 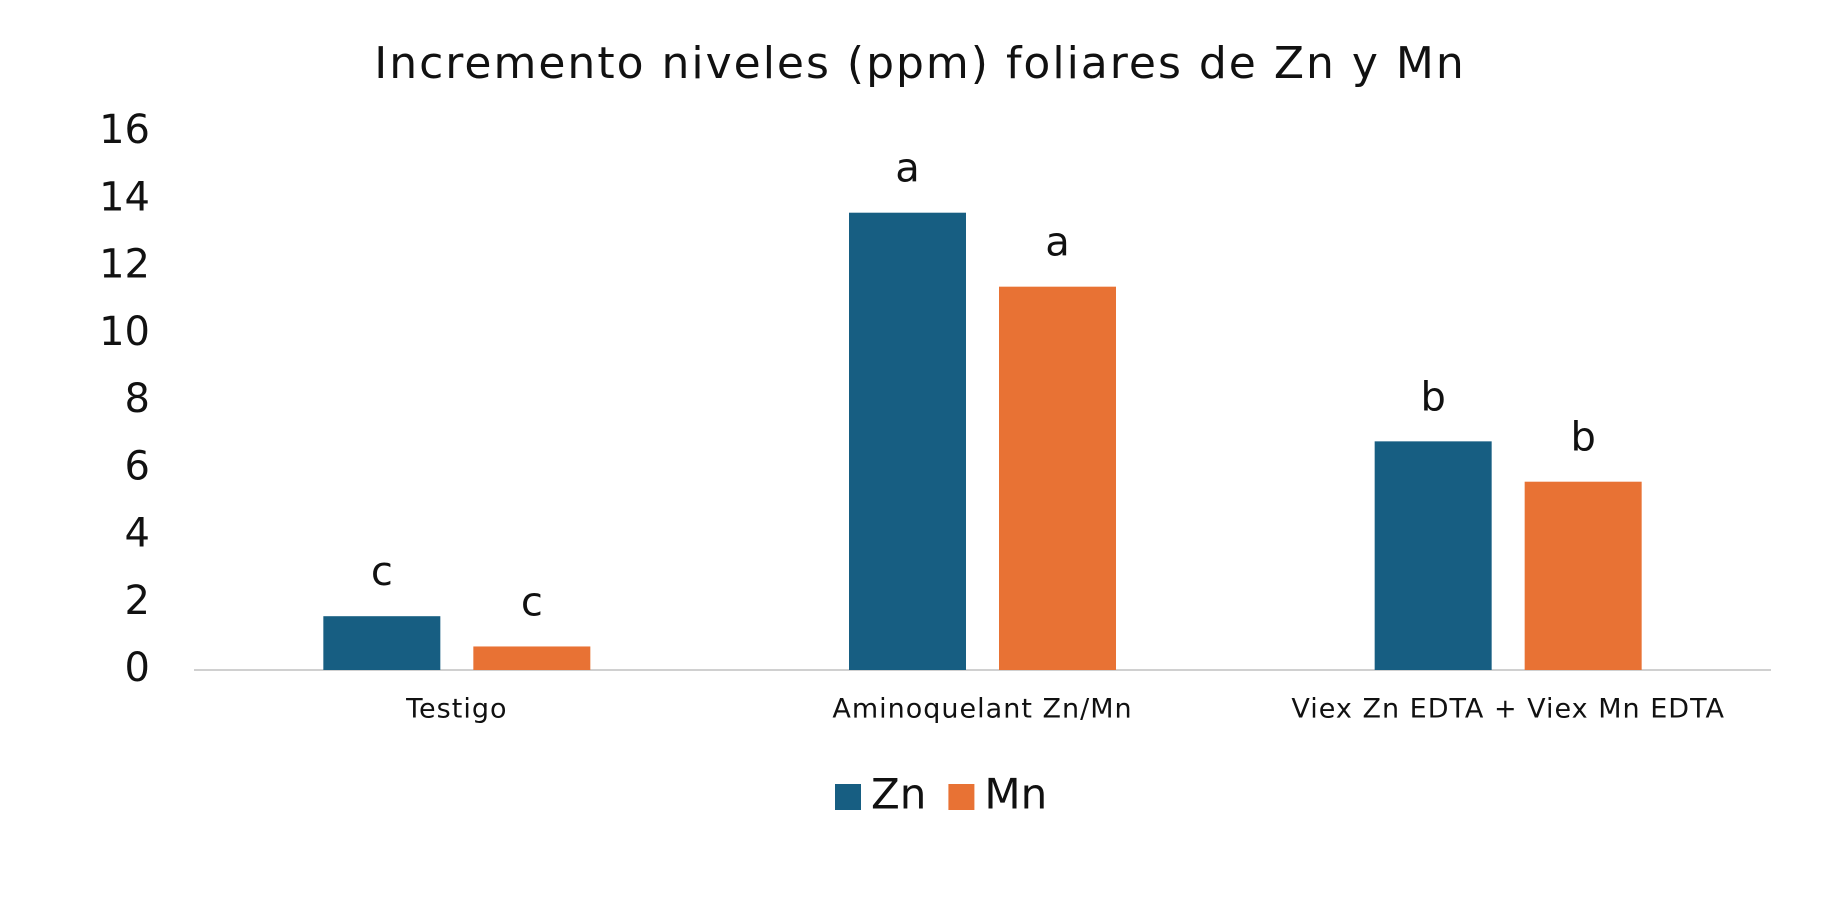 What do you see at coordinates (982, 709) in the screenshot?
I see `x-tick-label: Aminoquelant Zn/Mn` at bounding box center [982, 709].